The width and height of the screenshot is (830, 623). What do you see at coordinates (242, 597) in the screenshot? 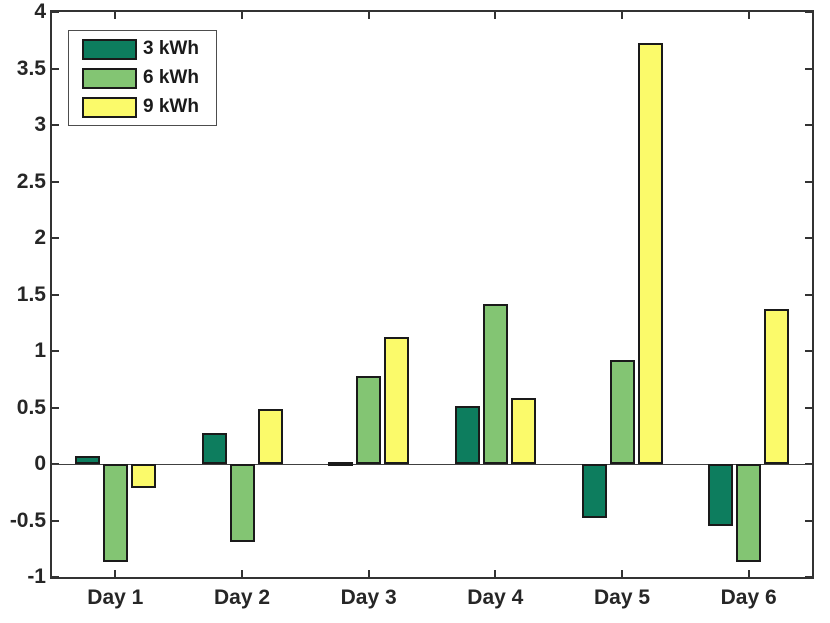
I see `x-axis-tick-label: Day 2` at bounding box center [242, 597].